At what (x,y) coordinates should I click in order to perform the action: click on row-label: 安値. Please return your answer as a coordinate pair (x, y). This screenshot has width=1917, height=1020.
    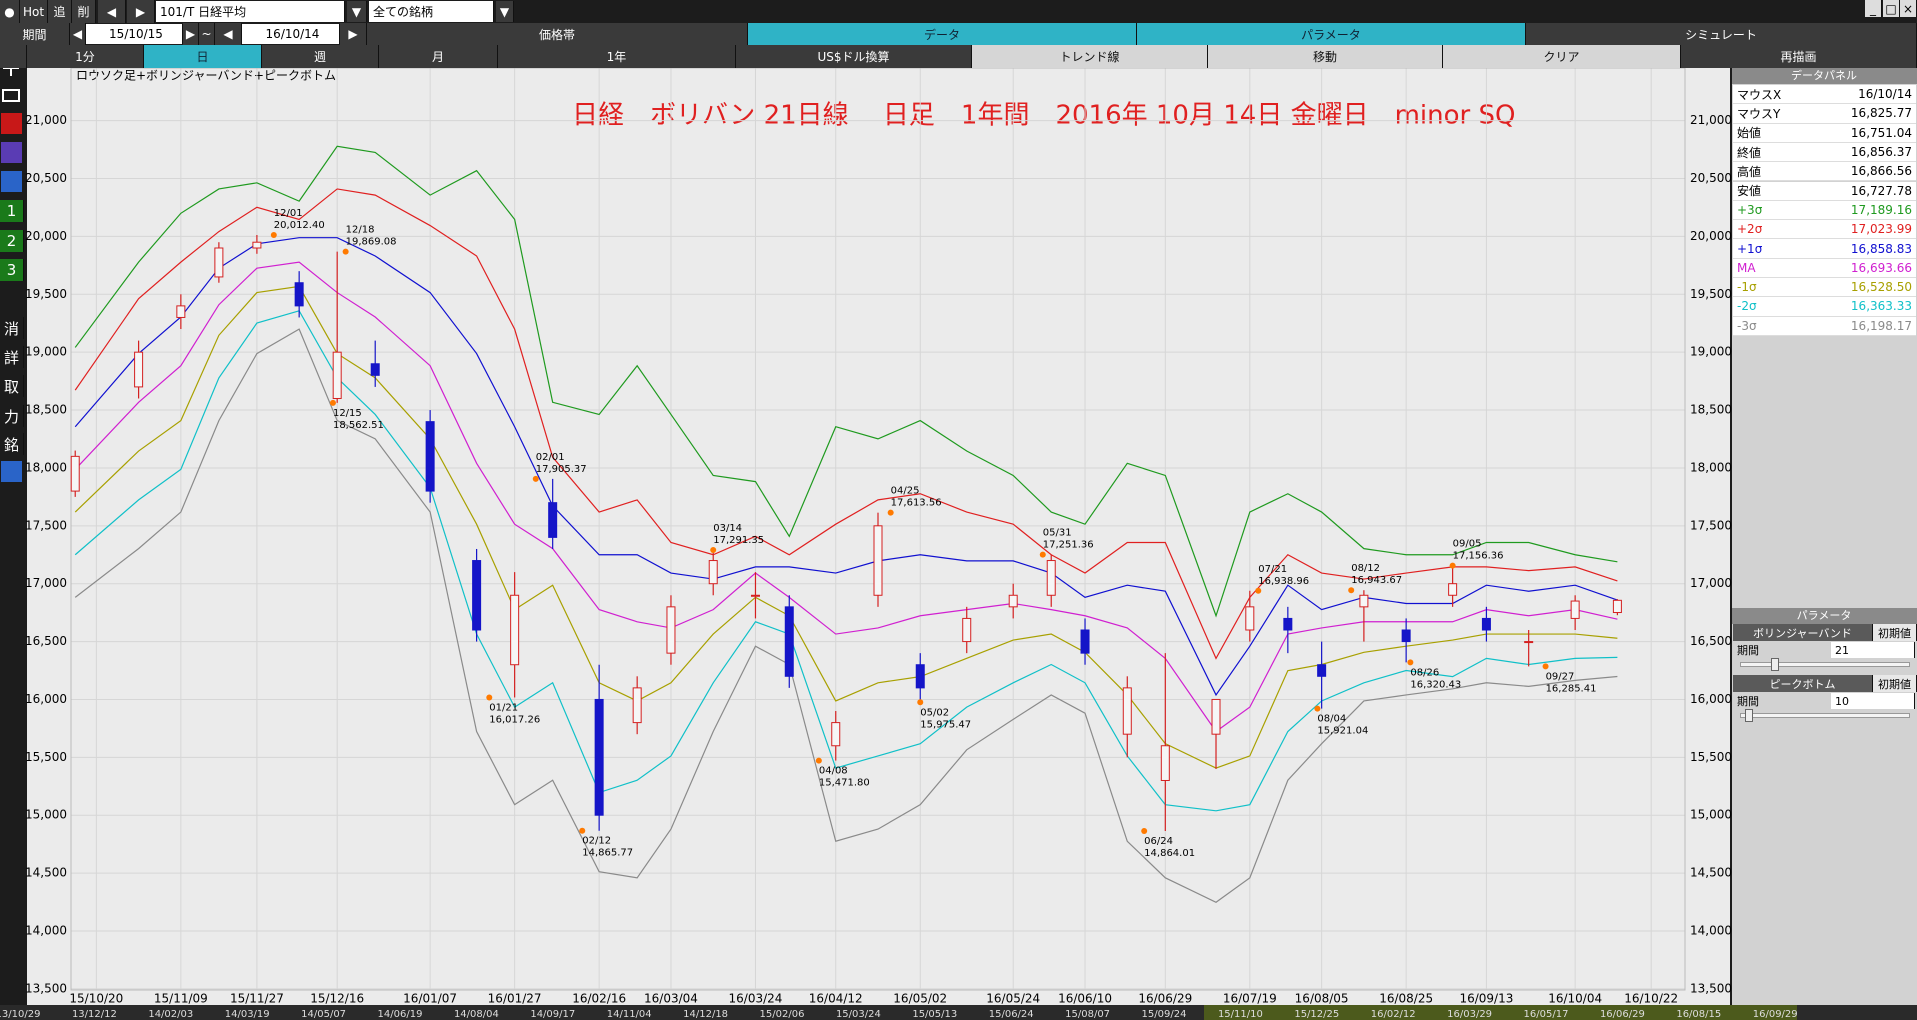
    Looking at the image, I should click on (1749, 191).